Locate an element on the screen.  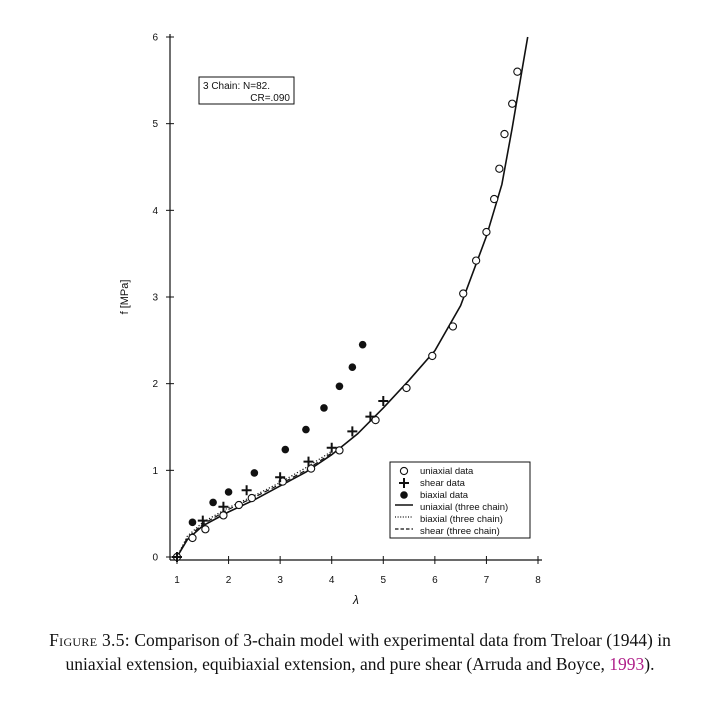
legend-label: biaxial data is located at coordinates (444, 495).